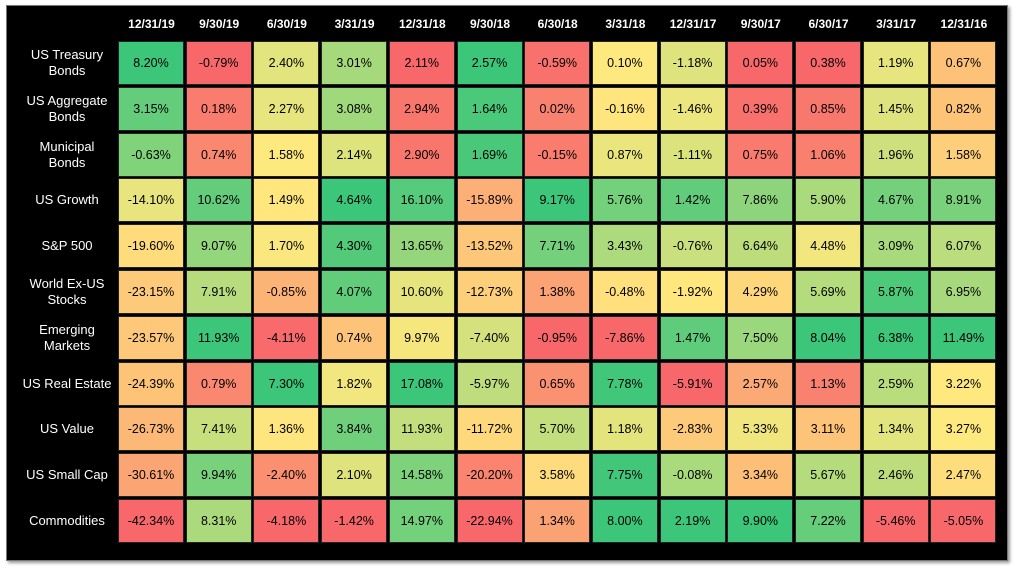  What do you see at coordinates (67, 337) in the screenshot?
I see `row-label: Emerging Markets` at bounding box center [67, 337].